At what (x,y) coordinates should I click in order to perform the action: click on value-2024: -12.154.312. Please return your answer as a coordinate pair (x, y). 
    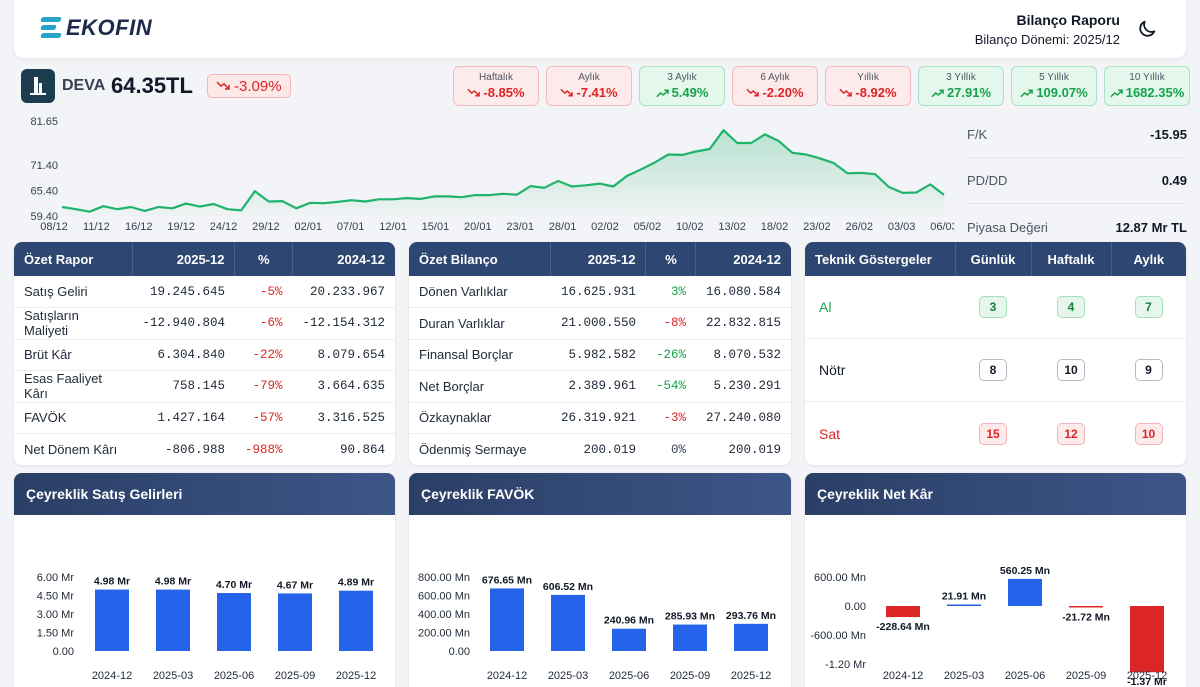
    Looking at the image, I should click on (343, 323).